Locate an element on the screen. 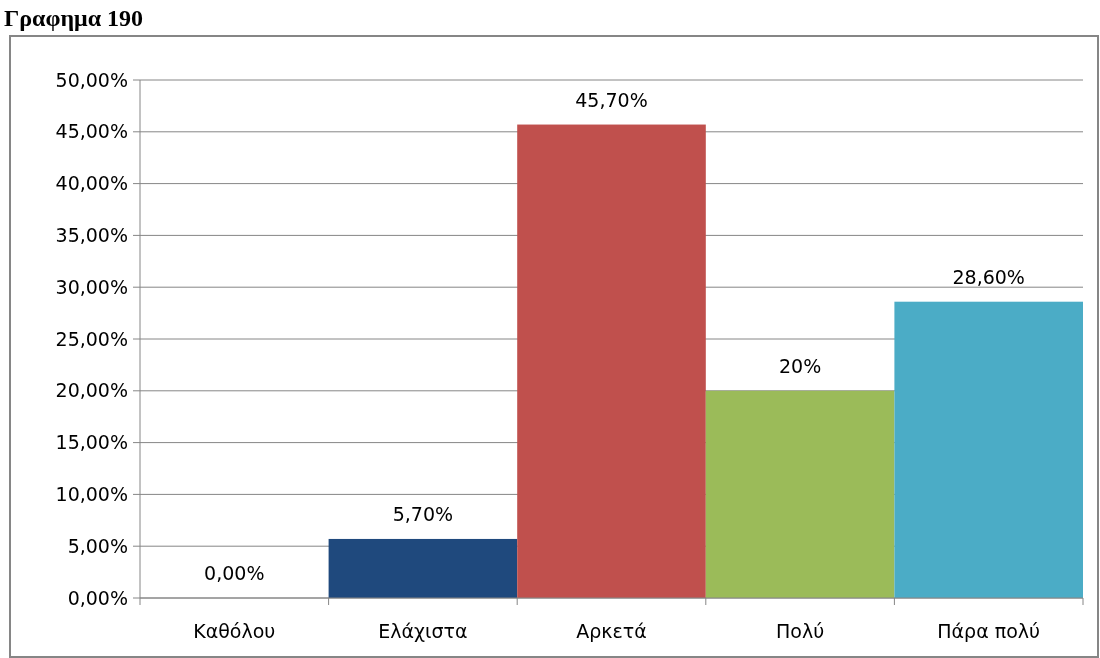 Image resolution: width=1100 pixels, height=658 pixels. x-tick-label: Αρκετά is located at coordinates (611, 631).